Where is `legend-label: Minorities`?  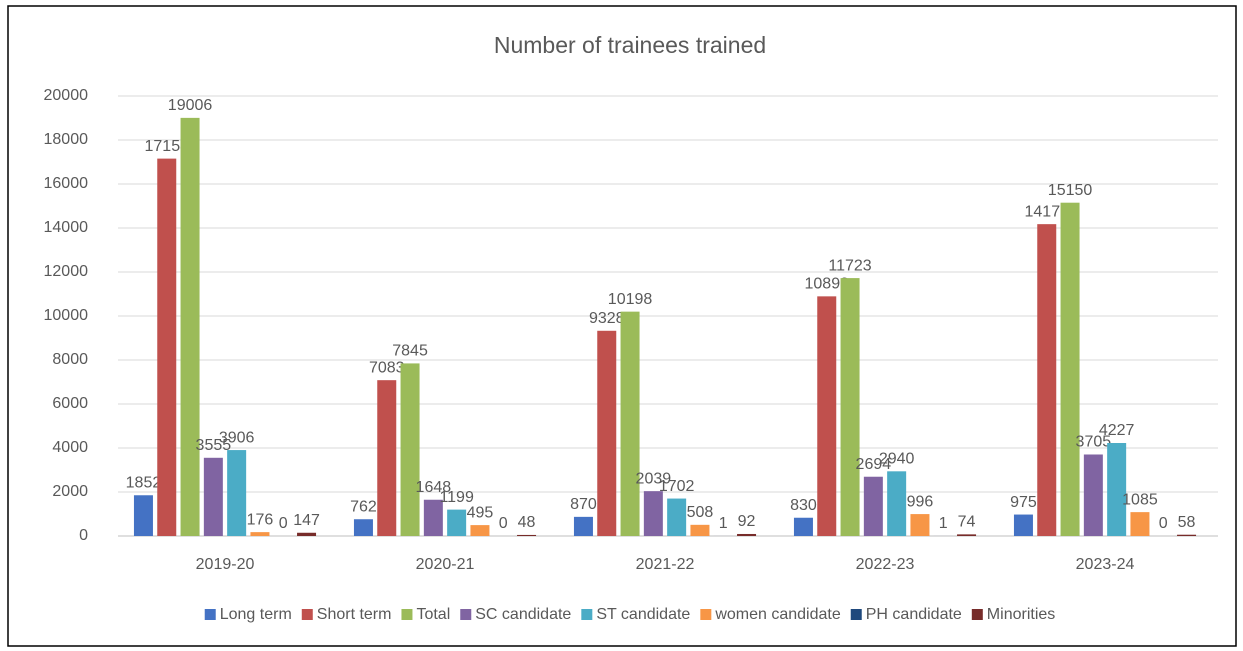
legend-label: Minorities is located at coordinates (1021, 614).